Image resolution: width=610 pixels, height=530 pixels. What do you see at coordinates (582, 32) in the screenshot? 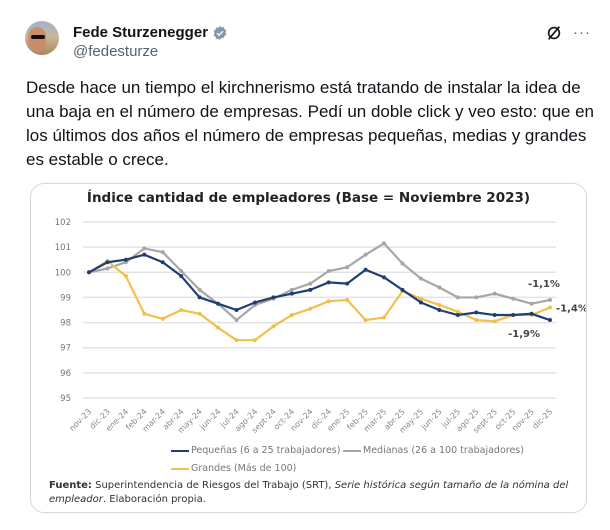
I see `more-icon: ···` at bounding box center [582, 32].